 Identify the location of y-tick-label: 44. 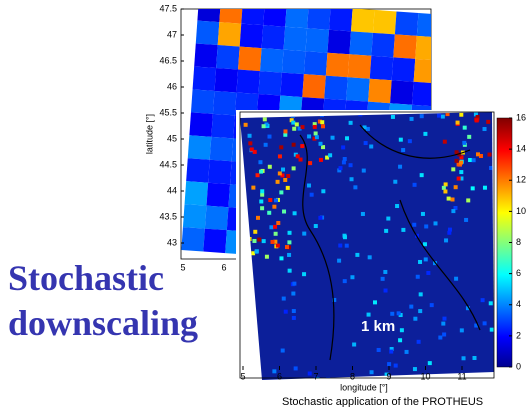
(172, 190).